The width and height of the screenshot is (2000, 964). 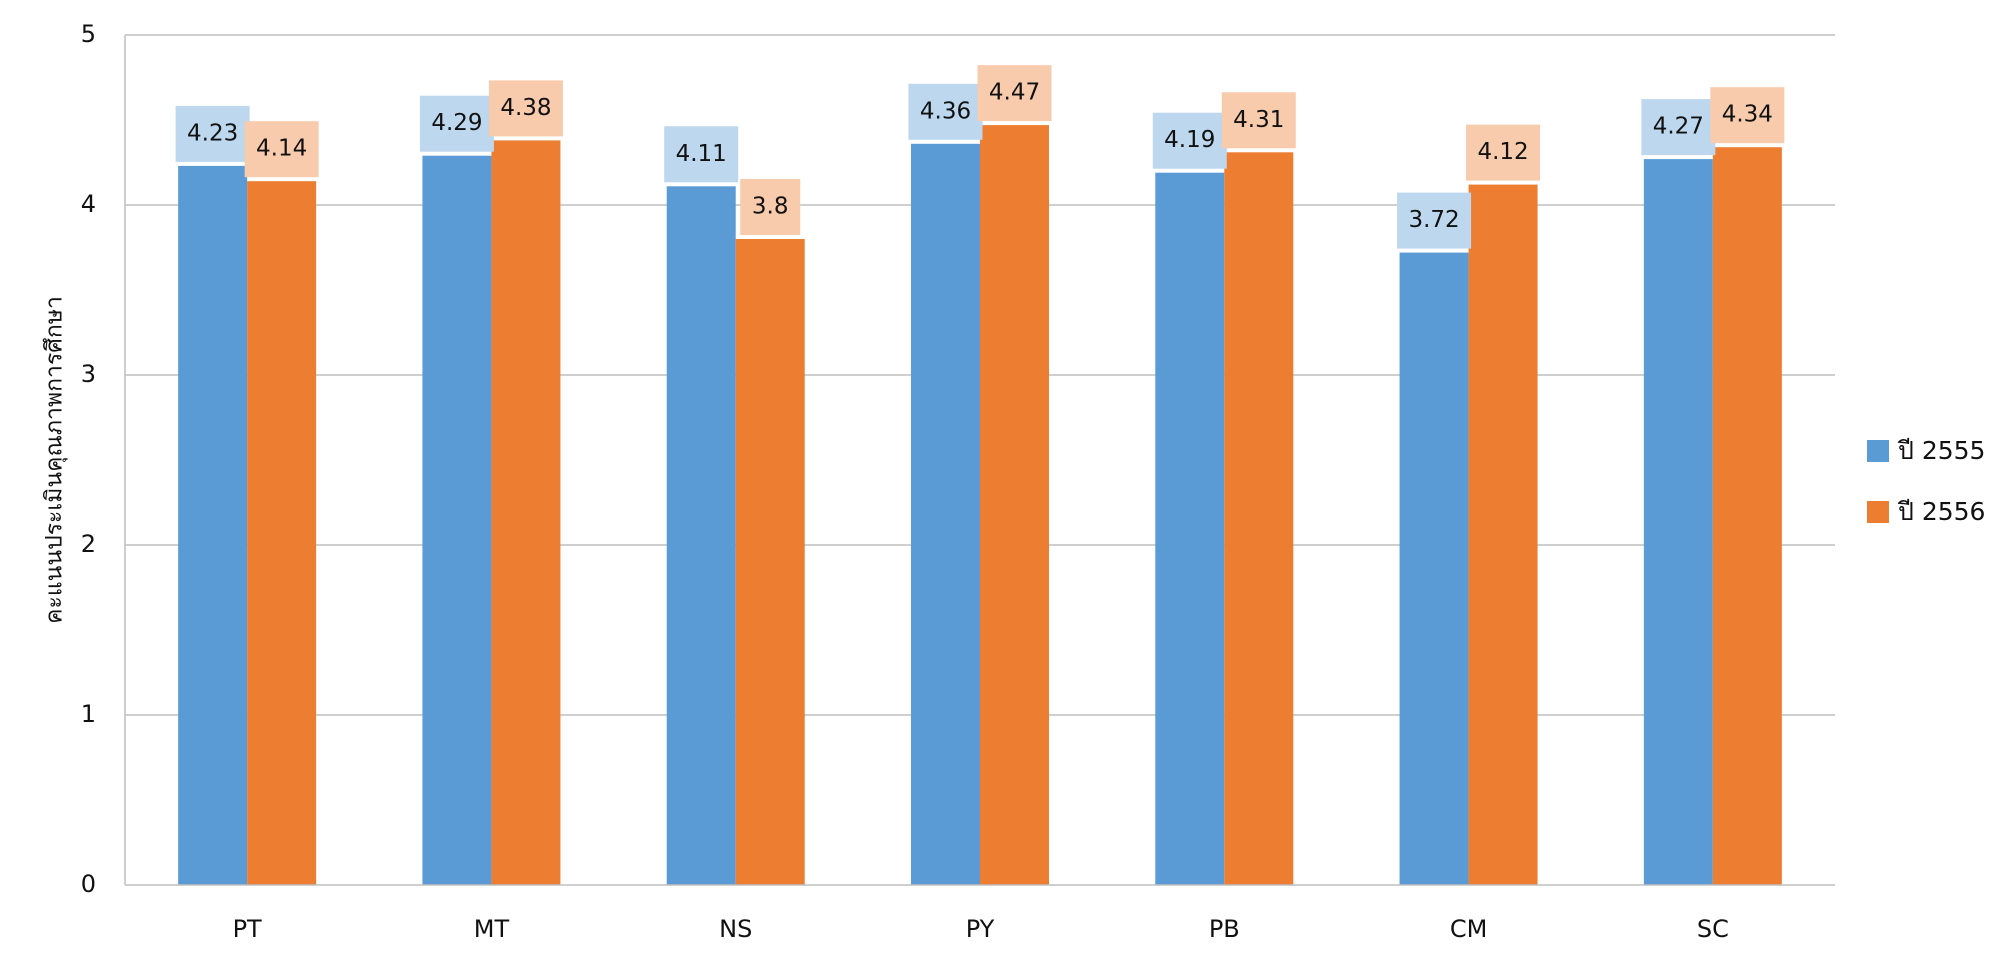 What do you see at coordinates (1926, 481) in the screenshot?
I see `legend: ปี 2555 ปี 2556` at bounding box center [1926, 481].